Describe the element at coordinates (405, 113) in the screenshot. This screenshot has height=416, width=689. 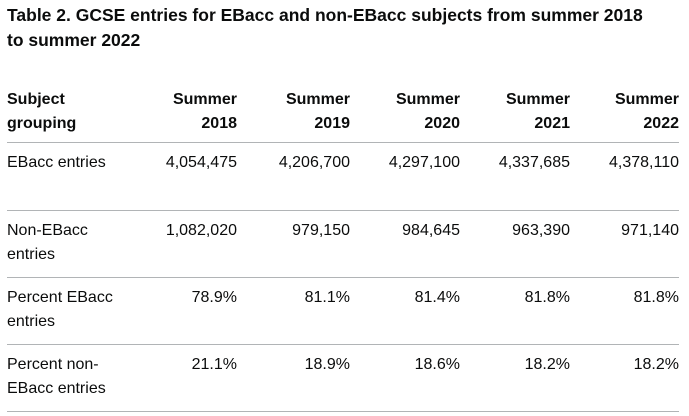
I see `header-summer-2020: Summer 2020` at that location.